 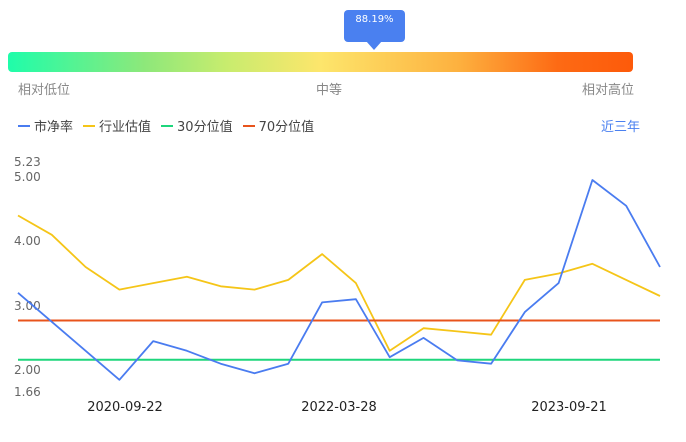 What do you see at coordinates (125, 407) in the screenshot?
I see `x-tick: 2020-09-22` at bounding box center [125, 407].